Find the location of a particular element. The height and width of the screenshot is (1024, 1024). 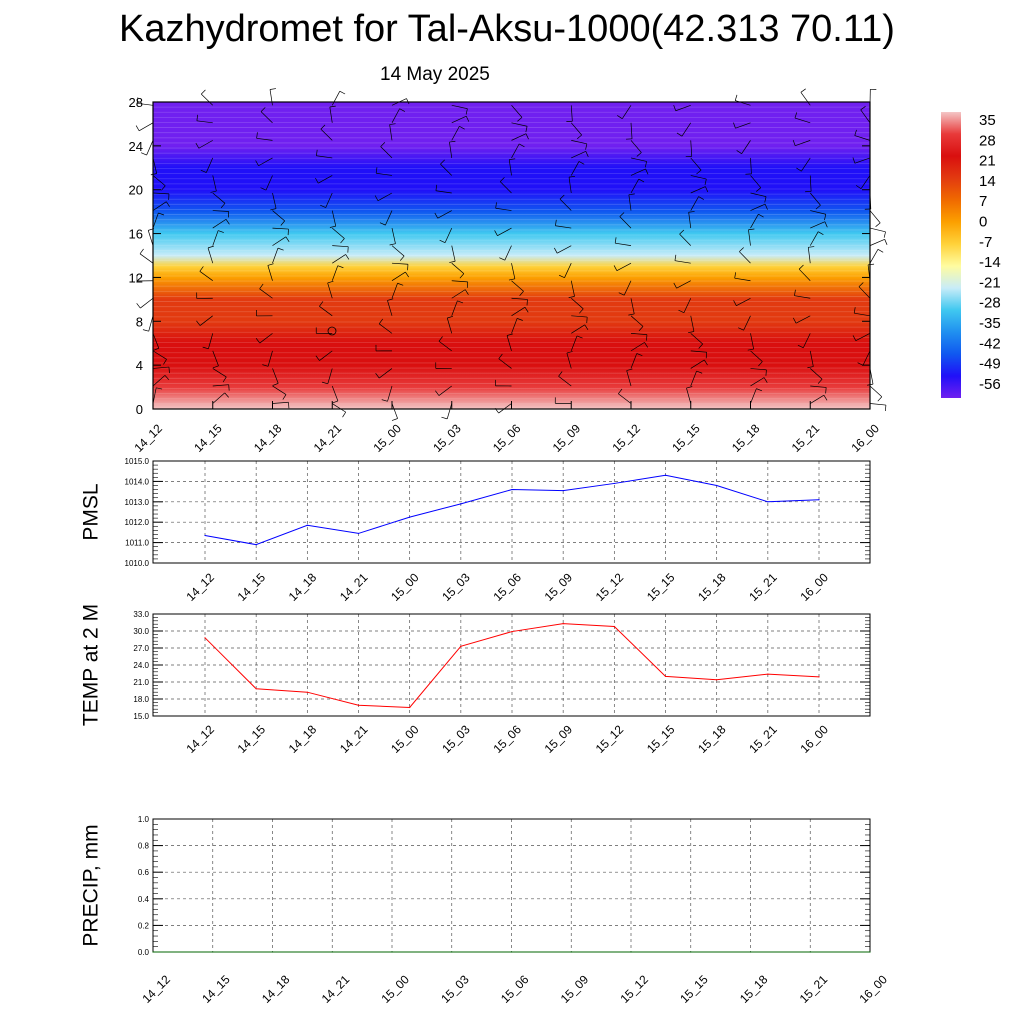

colorbar-label: 14 is located at coordinates (987, 181).